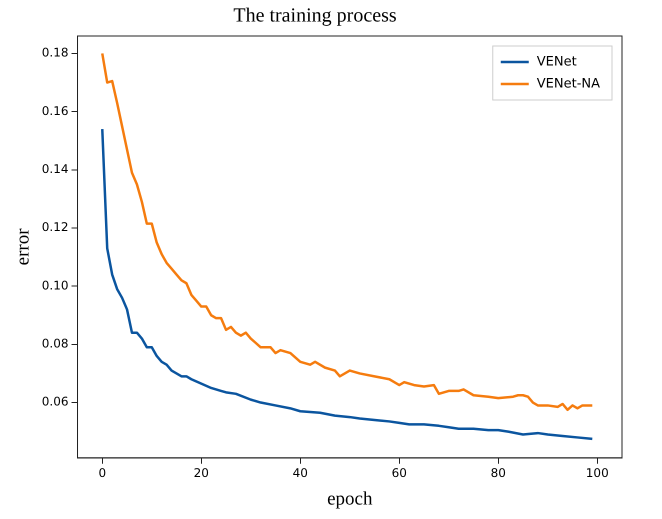 The height and width of the screenshot is (519, 662). I want to click on legend-label: VENet, so click(556, 62).